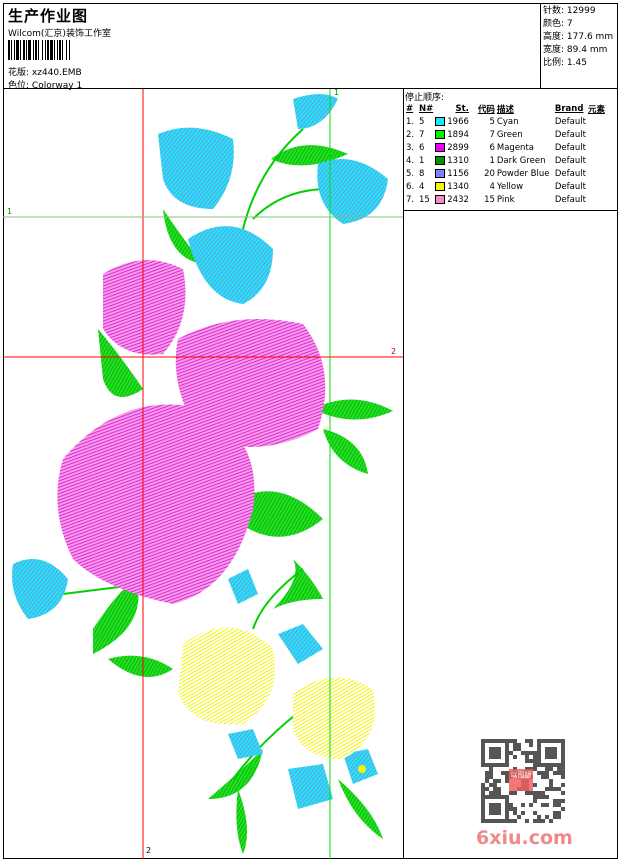 This screenshot has height=860, width=620. What do you see at coordinates (410, 186) in the screenshot?
I see `row-index: 6.` at bounding box center [410, 186].